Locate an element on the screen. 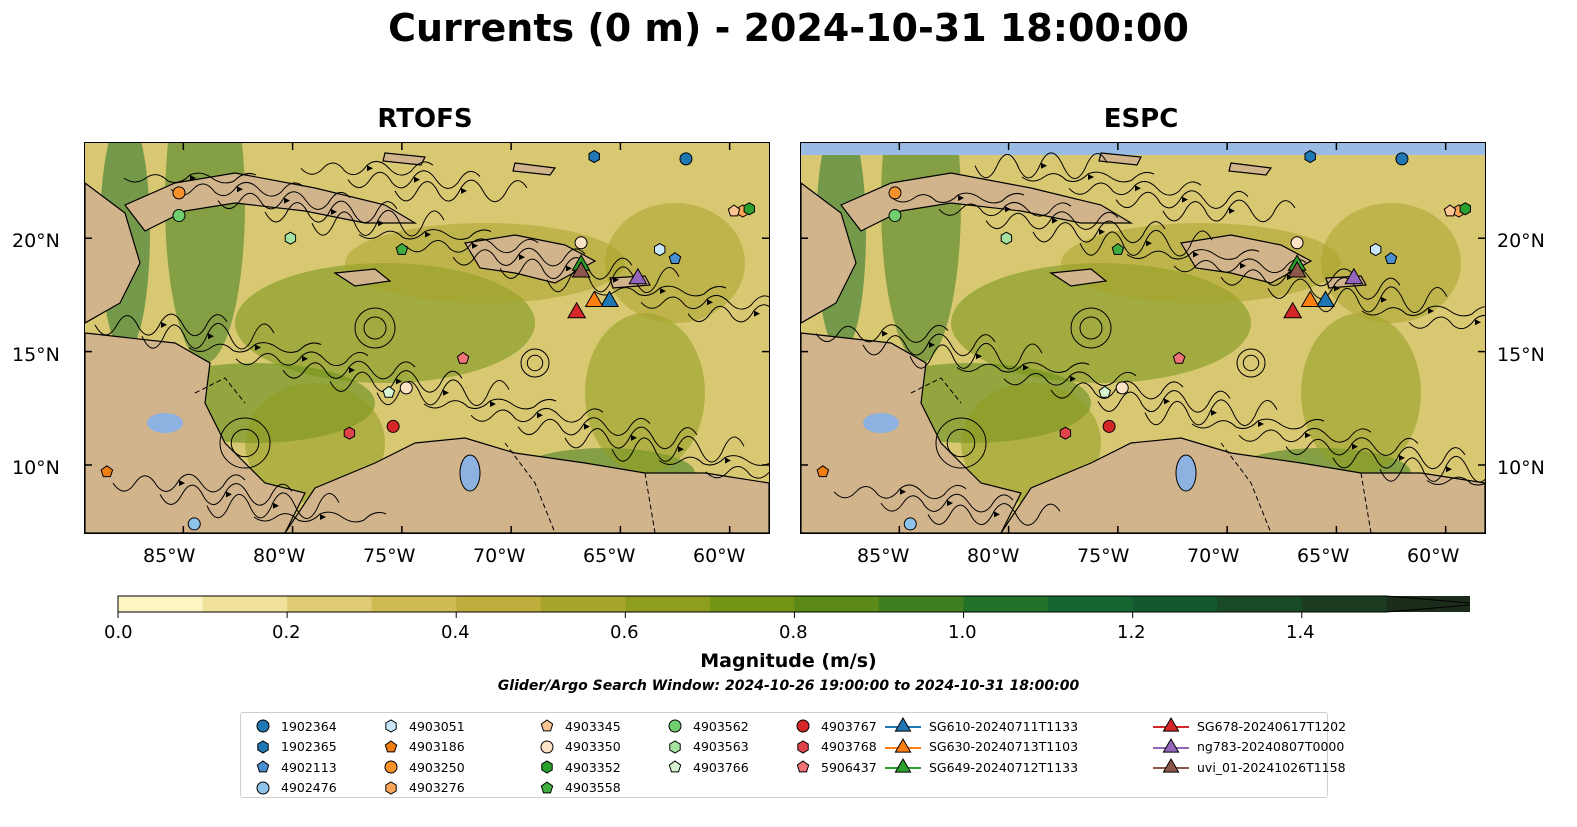  lon-tick: 85°W is located at coordinates (169, 556).